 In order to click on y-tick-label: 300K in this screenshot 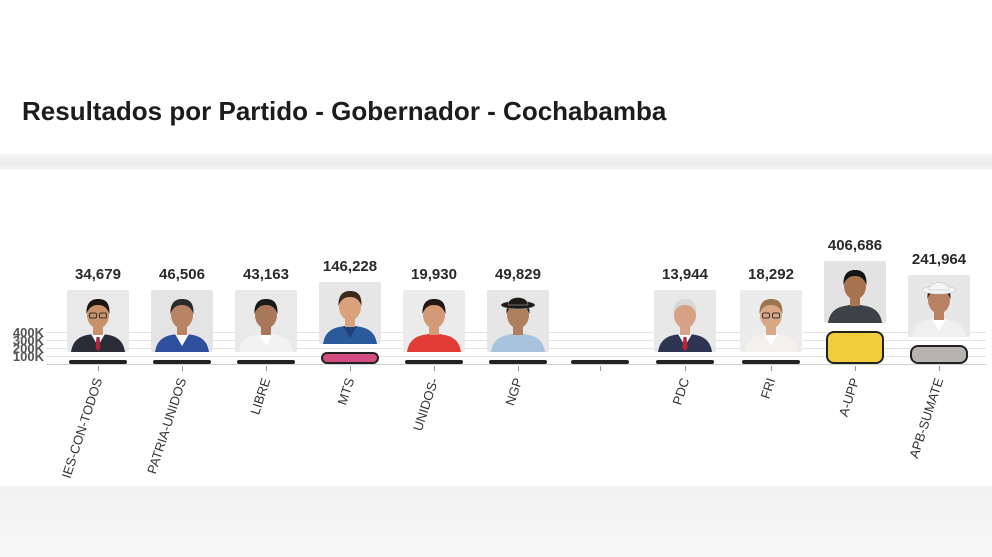, I will do `click(28, 340)`.